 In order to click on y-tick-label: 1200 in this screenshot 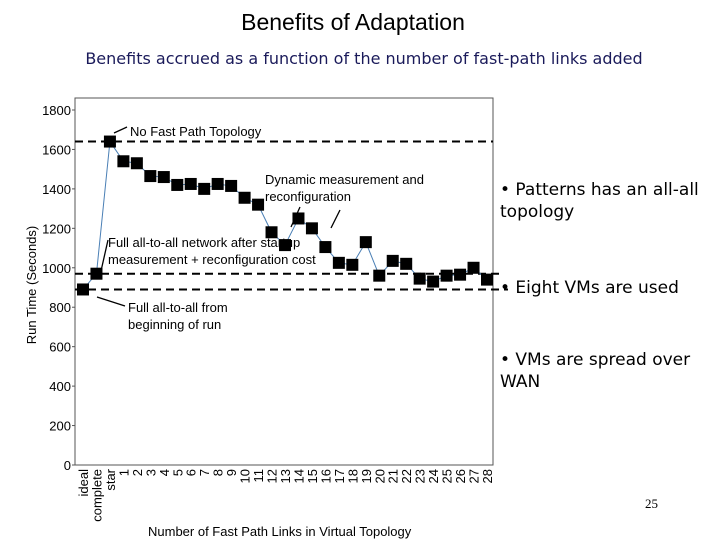, I will do `click(56, 228)`.